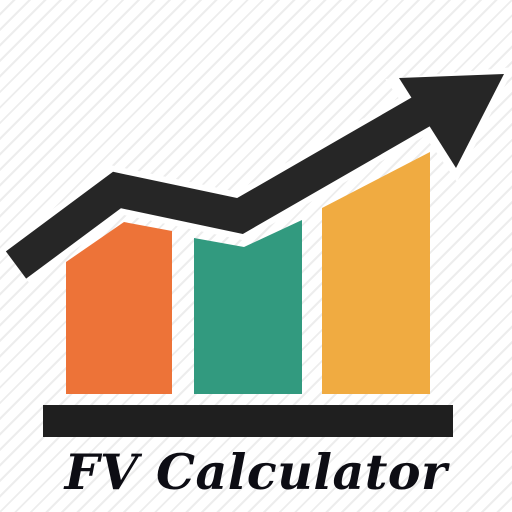  Describe the element at coordinates (248, 421) in the screenshot. I see `baseline-bar` at that location.